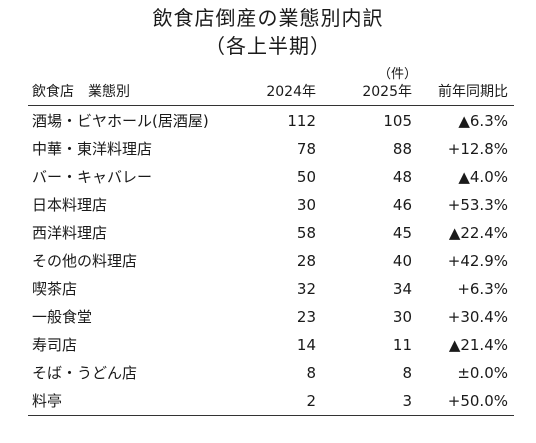 This screenshot has width=536, height=443. I want to click on table-header: 飲食店 業態別 2024年 2025年 前年同期比, so click(271, 93).